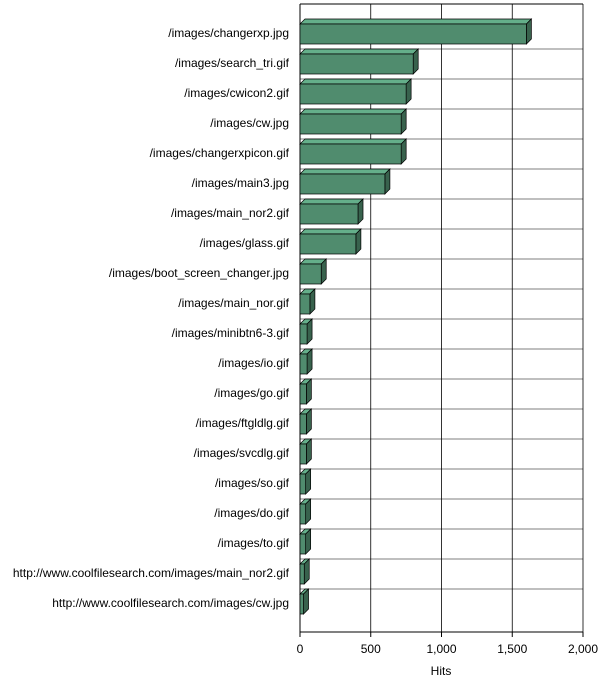  What do you see at coordinates (228, 33) in the screenshot?
I see `y-tick-label: /images/changerxp.jpg` at bounding box center [228, 33].